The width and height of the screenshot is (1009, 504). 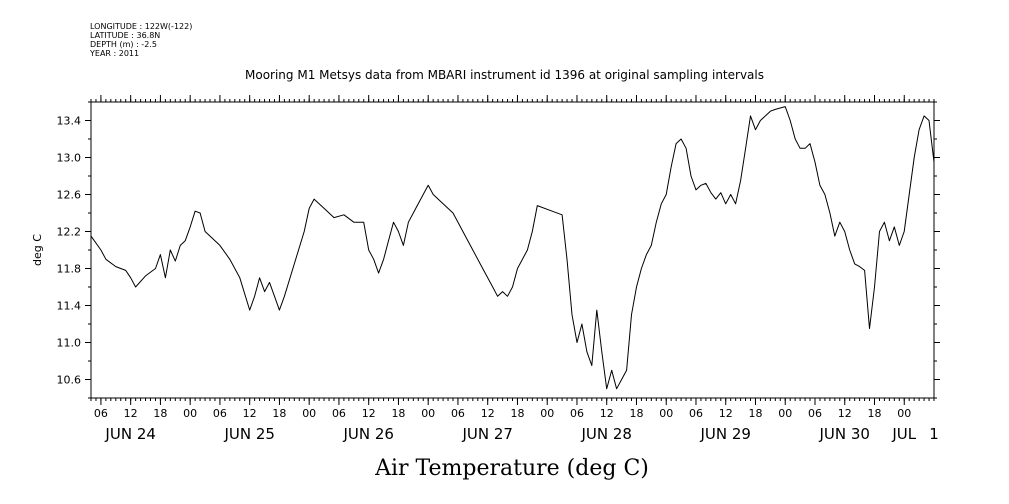 What do you see at coordinates (129, 434) in the screenshot?
I see `x-day-label: JUN 24` at bounding box center [129, 434].